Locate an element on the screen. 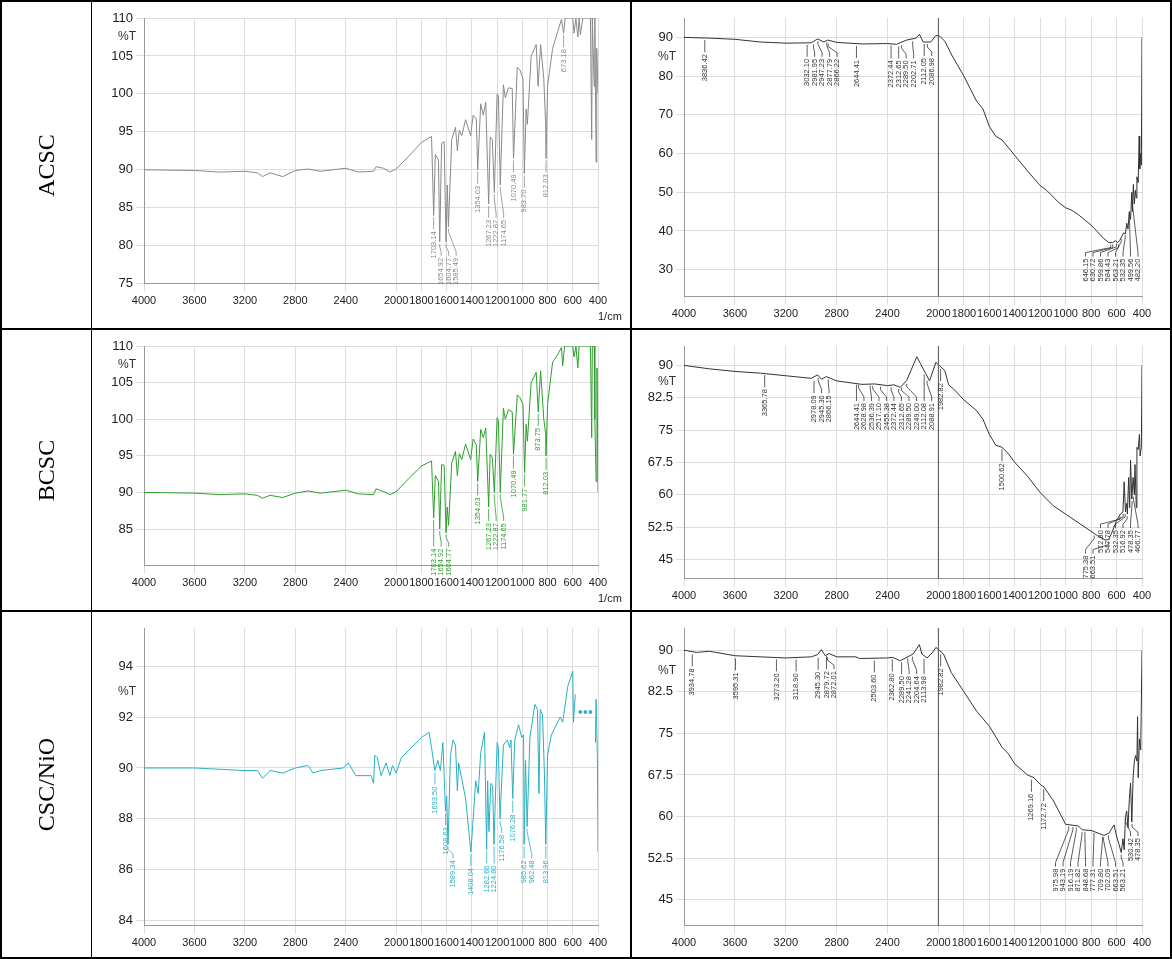 The width and height of the screenshot is (1172, 959). y-tick-label: 86 is located at coordinates (125, 869).